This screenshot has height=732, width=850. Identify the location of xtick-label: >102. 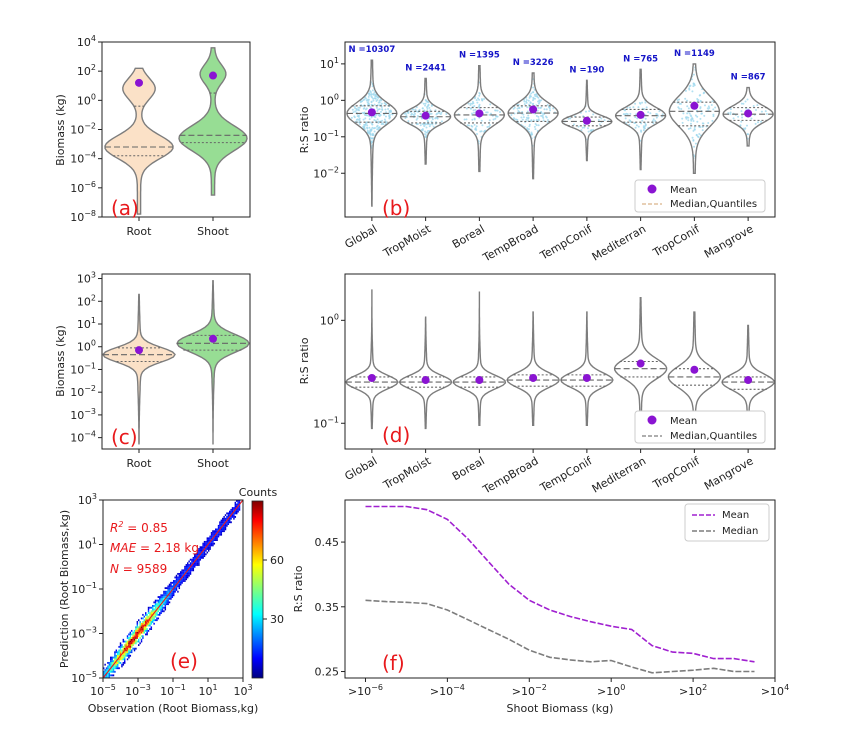
(693, 690).